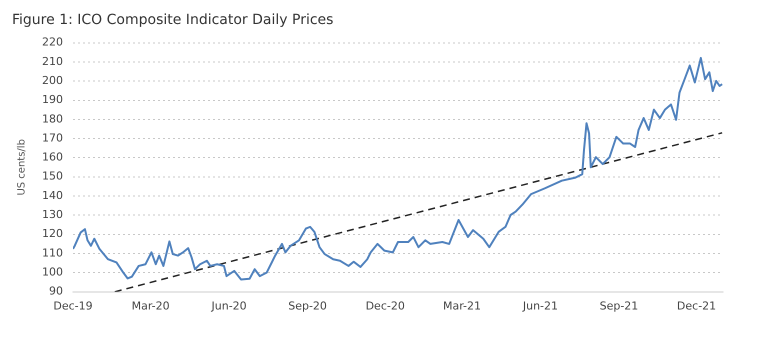 The width and height of the screenshot is (761, 349). Describe the element at coordinates (52, 42) in the screenshot. I see `y-tick-label: 220` at that location.